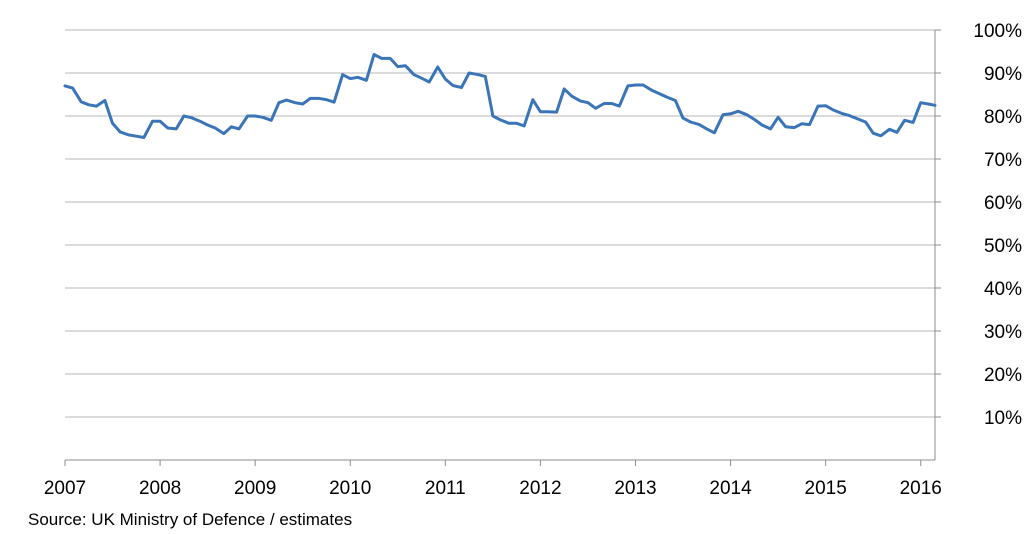  I want to click on x-axis-tick-labels: 2007 2008 2009 2010 2011 2012 2013 2014 2015 2016, so click(493, 488).